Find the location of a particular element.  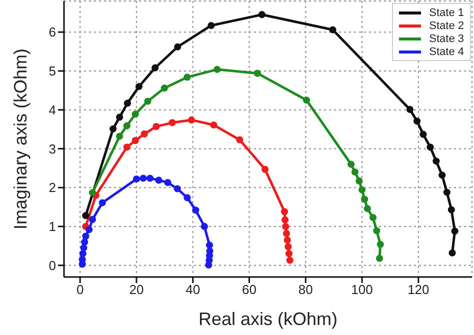

legend-label: State 1 is located at coordinates (446, 12).